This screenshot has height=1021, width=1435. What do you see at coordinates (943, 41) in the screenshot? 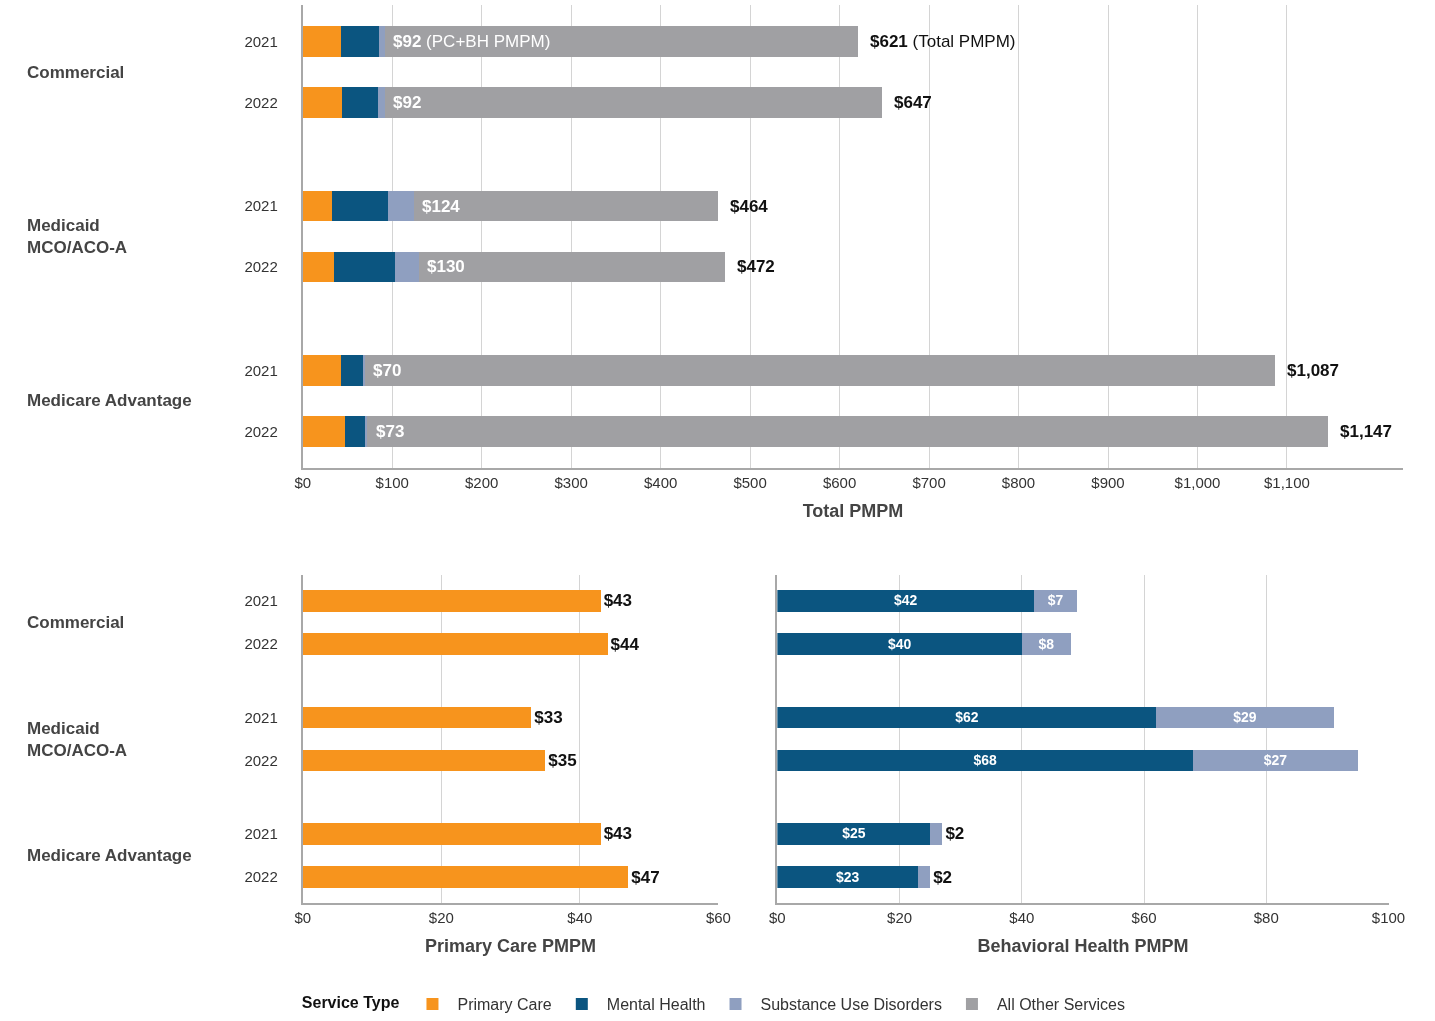
I see `total-label: $621 (Total PMPM)` at bounding box center [943, 41].